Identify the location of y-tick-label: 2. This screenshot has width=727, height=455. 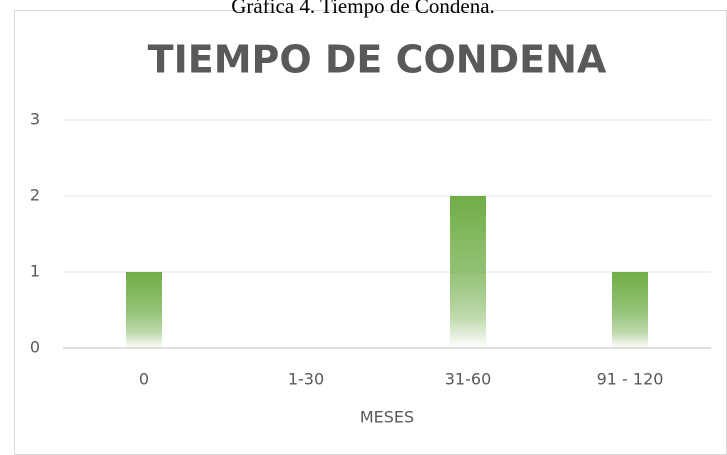
(35, 195).